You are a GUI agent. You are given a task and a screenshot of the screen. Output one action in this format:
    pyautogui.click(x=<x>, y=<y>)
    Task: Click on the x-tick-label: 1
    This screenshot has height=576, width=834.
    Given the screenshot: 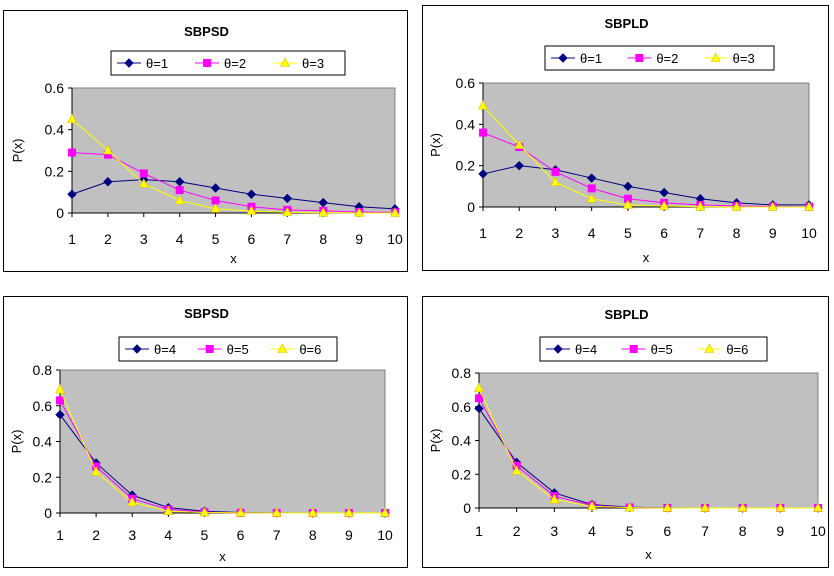 What is the action you would take?
    pyautogui.click(x=60, y=535)
    